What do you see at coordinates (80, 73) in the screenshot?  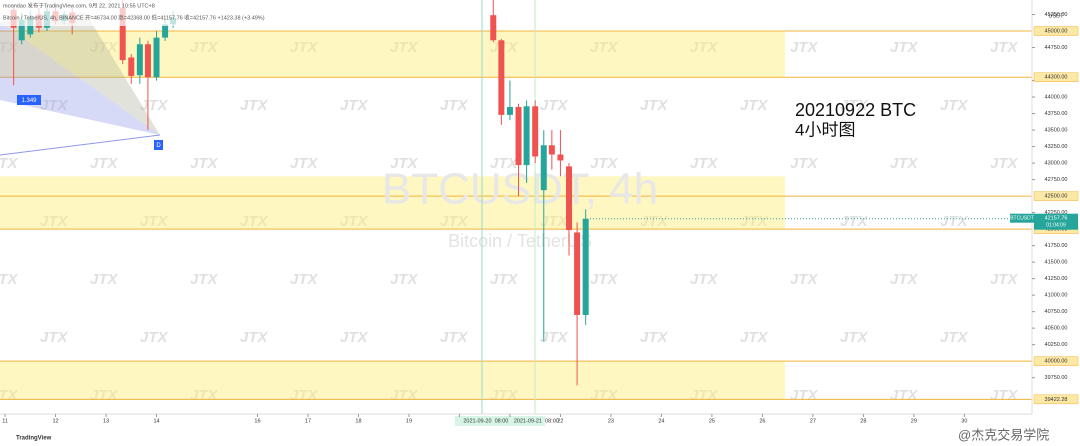 I see `pattern-area` at bounding box center [80, 73].